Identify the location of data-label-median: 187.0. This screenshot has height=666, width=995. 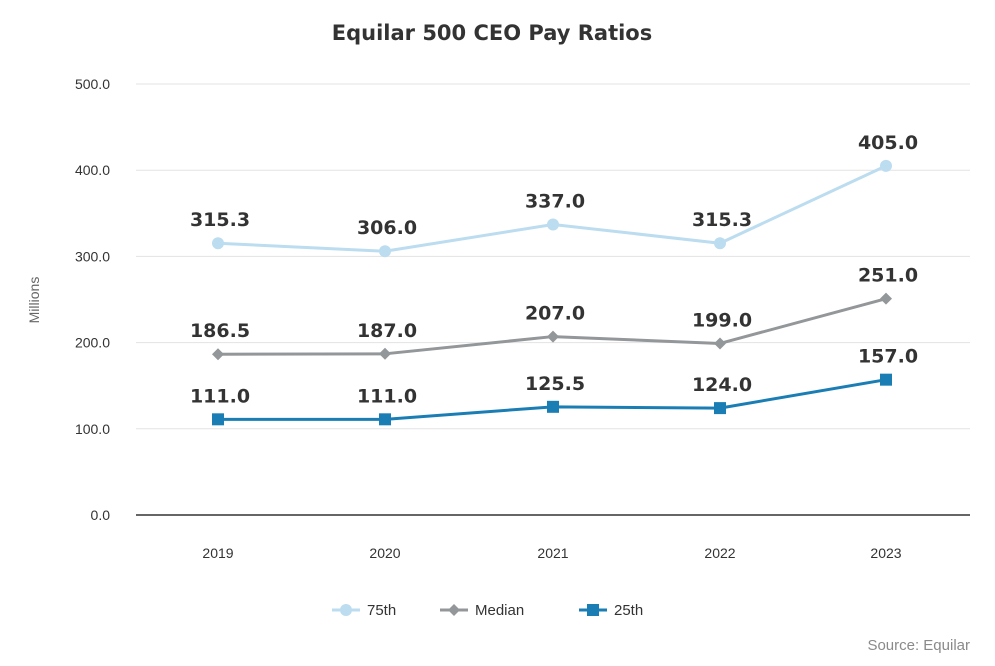
(387, 331).